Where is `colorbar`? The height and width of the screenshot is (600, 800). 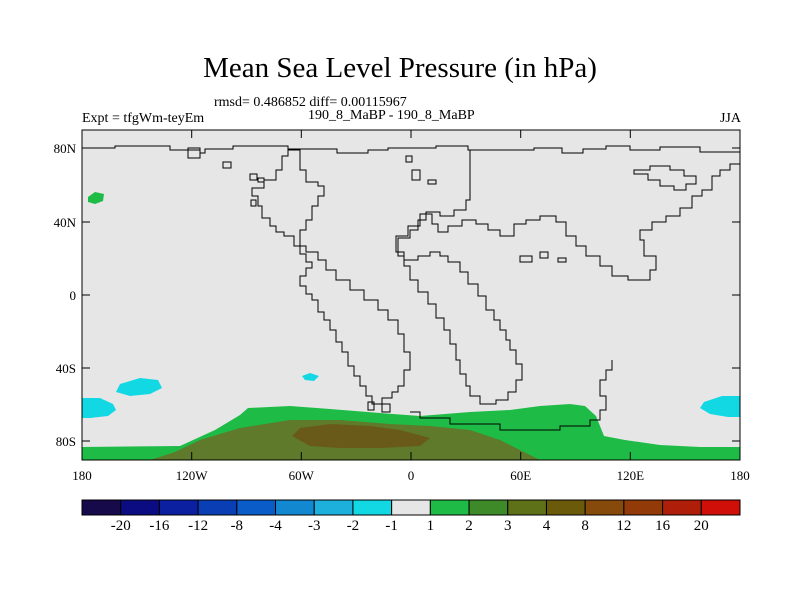 colorbar is located at coordinates (411, 507).